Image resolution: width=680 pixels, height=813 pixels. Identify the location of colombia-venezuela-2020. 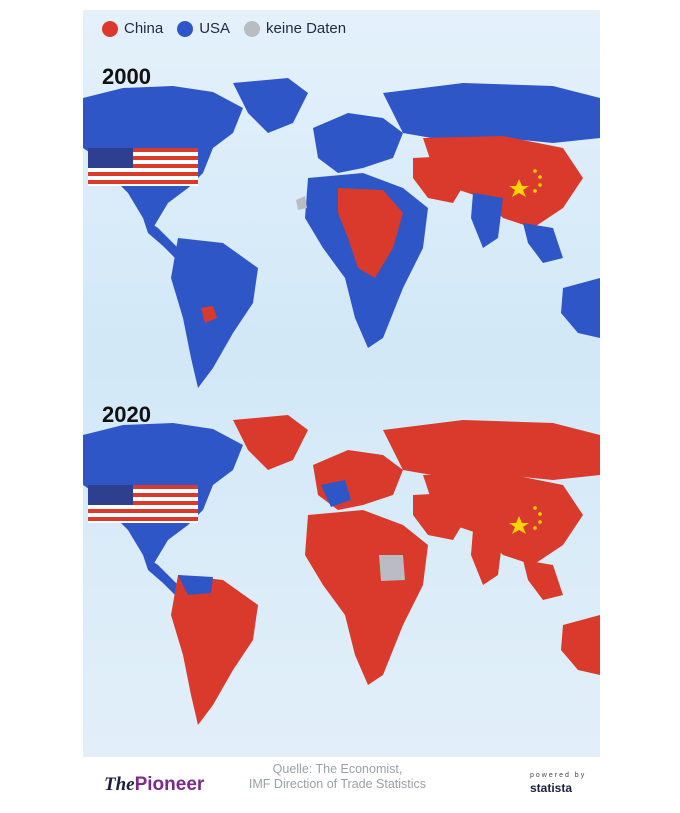
(195, 585).